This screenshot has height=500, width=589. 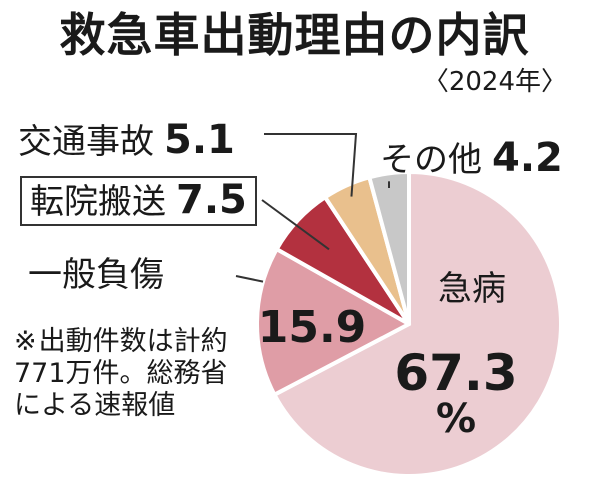 I want to click on slice-value-sickness: 67.3, so click(x=455, y=373).